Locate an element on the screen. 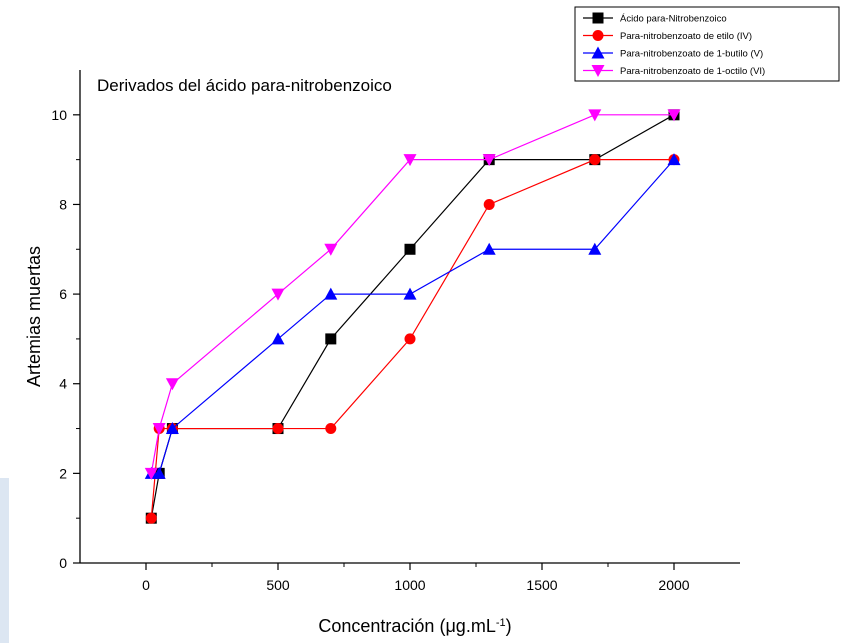 Image resolution: width=842 pixels, height=643 pixels. window-edge-strip is located at coordinates (4, 560).